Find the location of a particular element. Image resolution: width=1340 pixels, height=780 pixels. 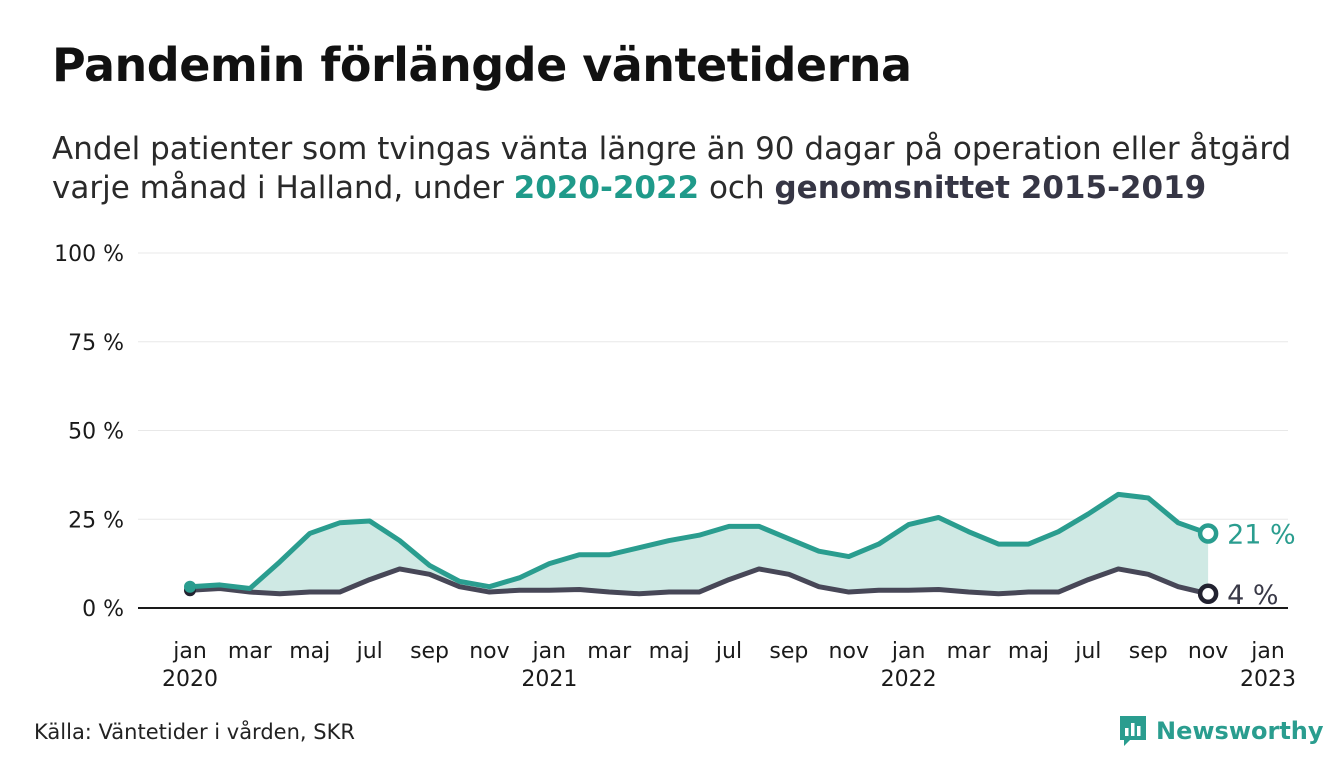

series-start-dot is located at coordinates (190, 586).